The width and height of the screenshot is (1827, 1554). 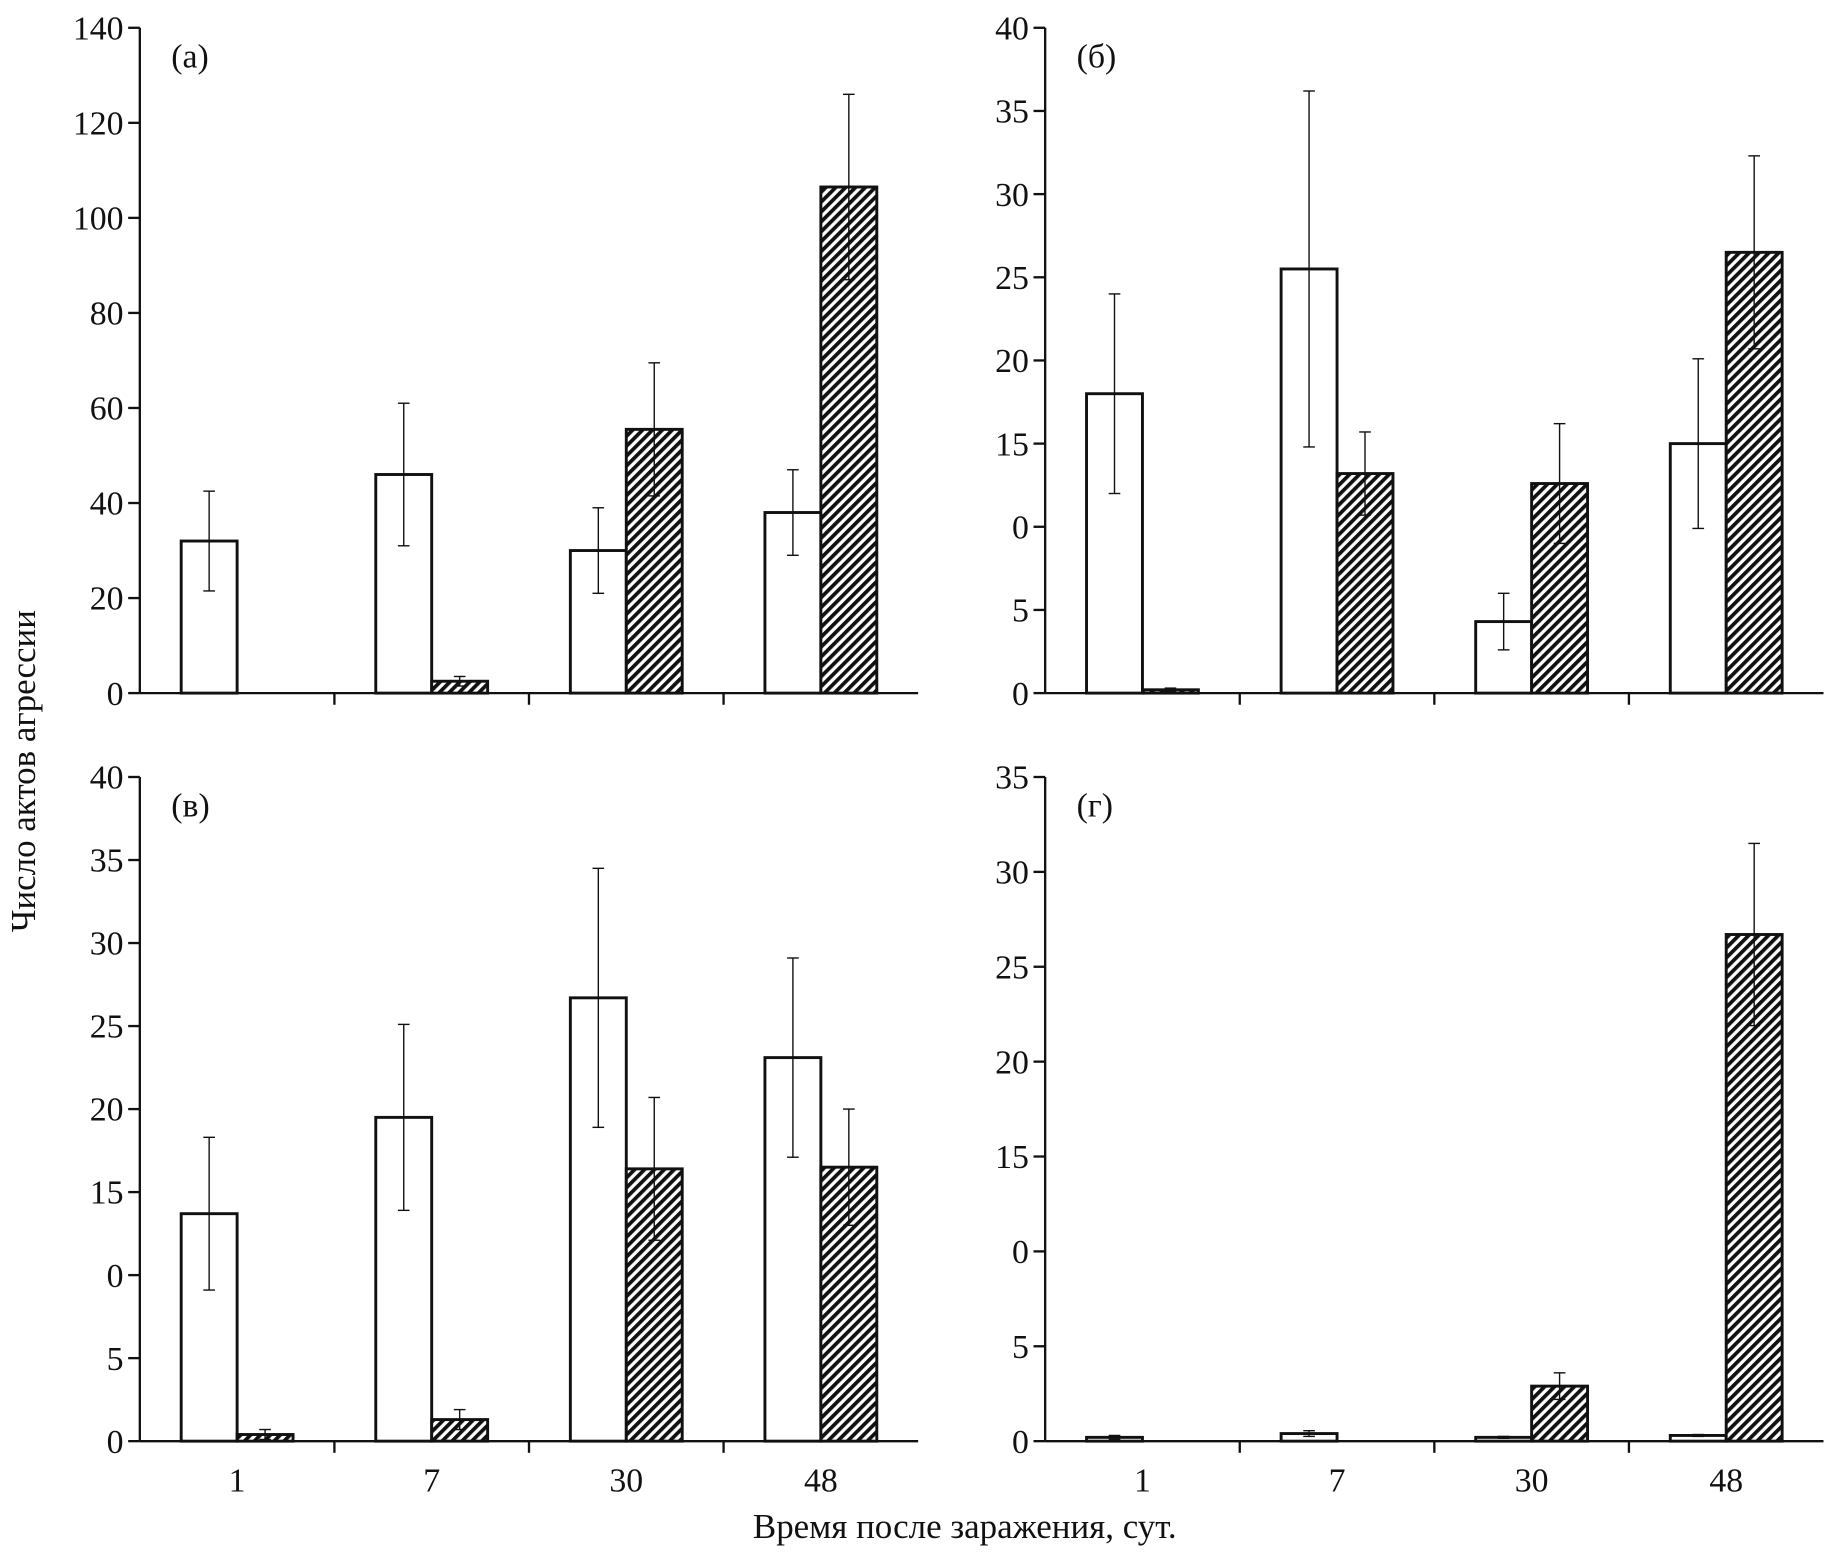 I want to click on y-tick-label: 140, so click(x=98, y=28).